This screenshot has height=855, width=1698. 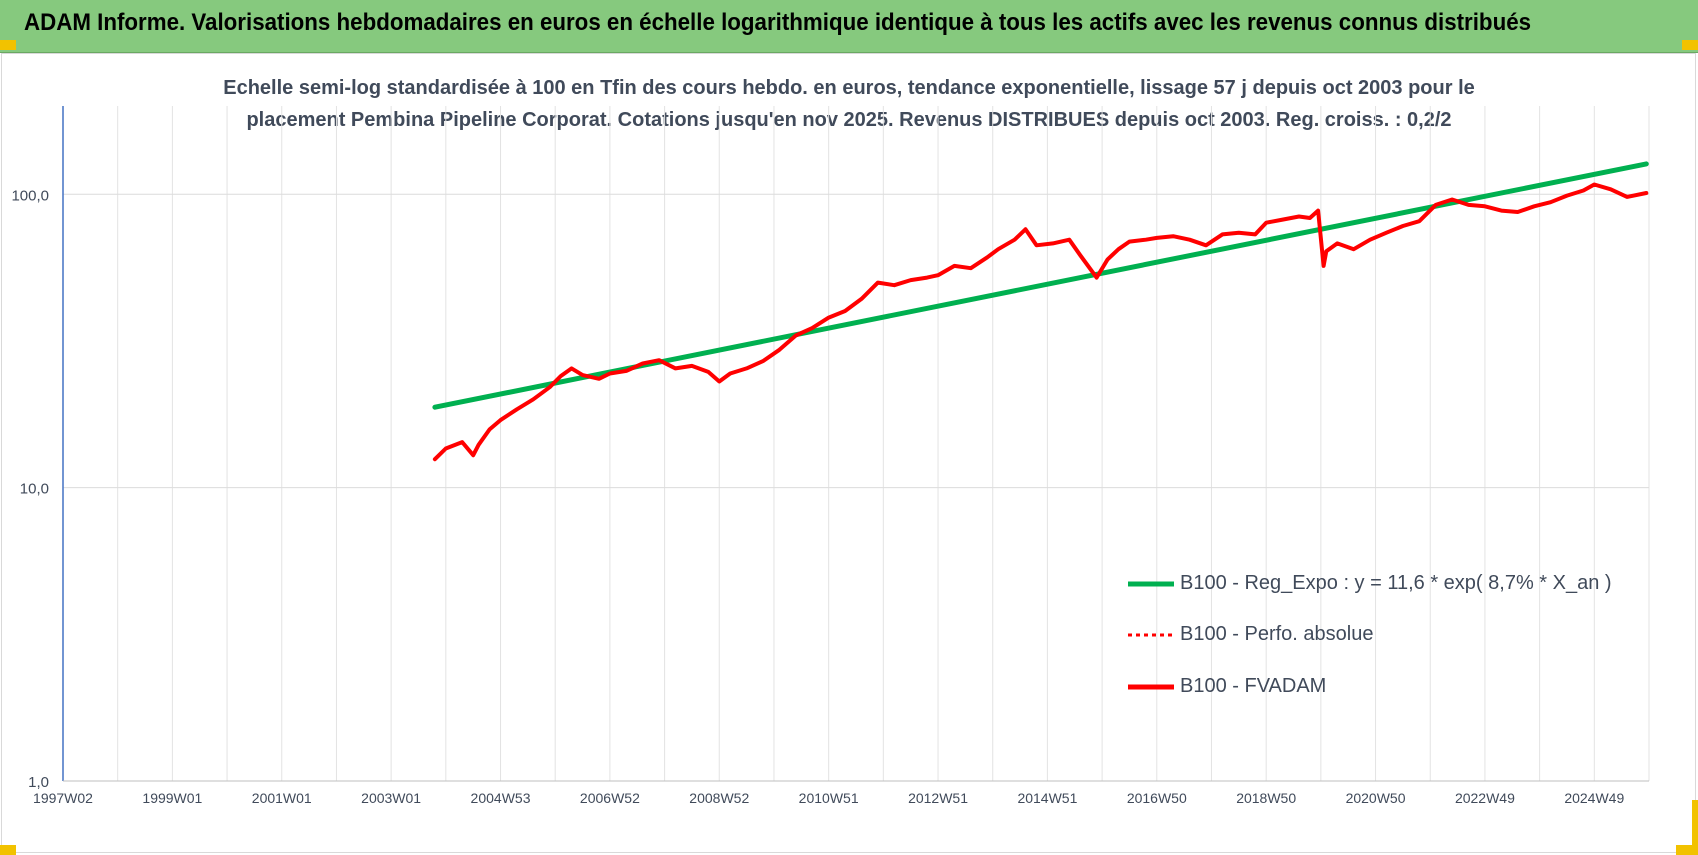 I want to click on x-tick-label: 2003W01, so click(x=391, y=798).